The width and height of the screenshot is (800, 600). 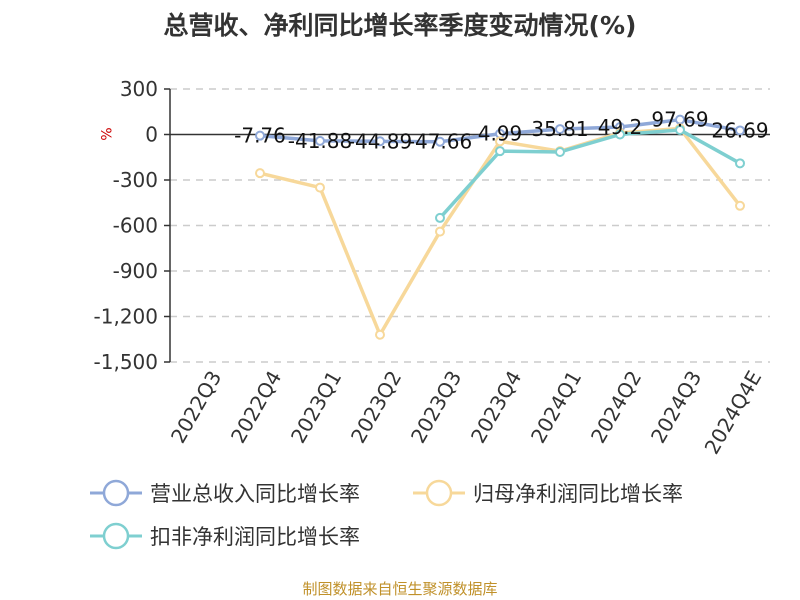 What do you see at coordinates (400, 25) in the screenshot?
I see `chart-title: 总营收、净利同比增长率季度变动情况(%)` at bounding box center [400, 25].